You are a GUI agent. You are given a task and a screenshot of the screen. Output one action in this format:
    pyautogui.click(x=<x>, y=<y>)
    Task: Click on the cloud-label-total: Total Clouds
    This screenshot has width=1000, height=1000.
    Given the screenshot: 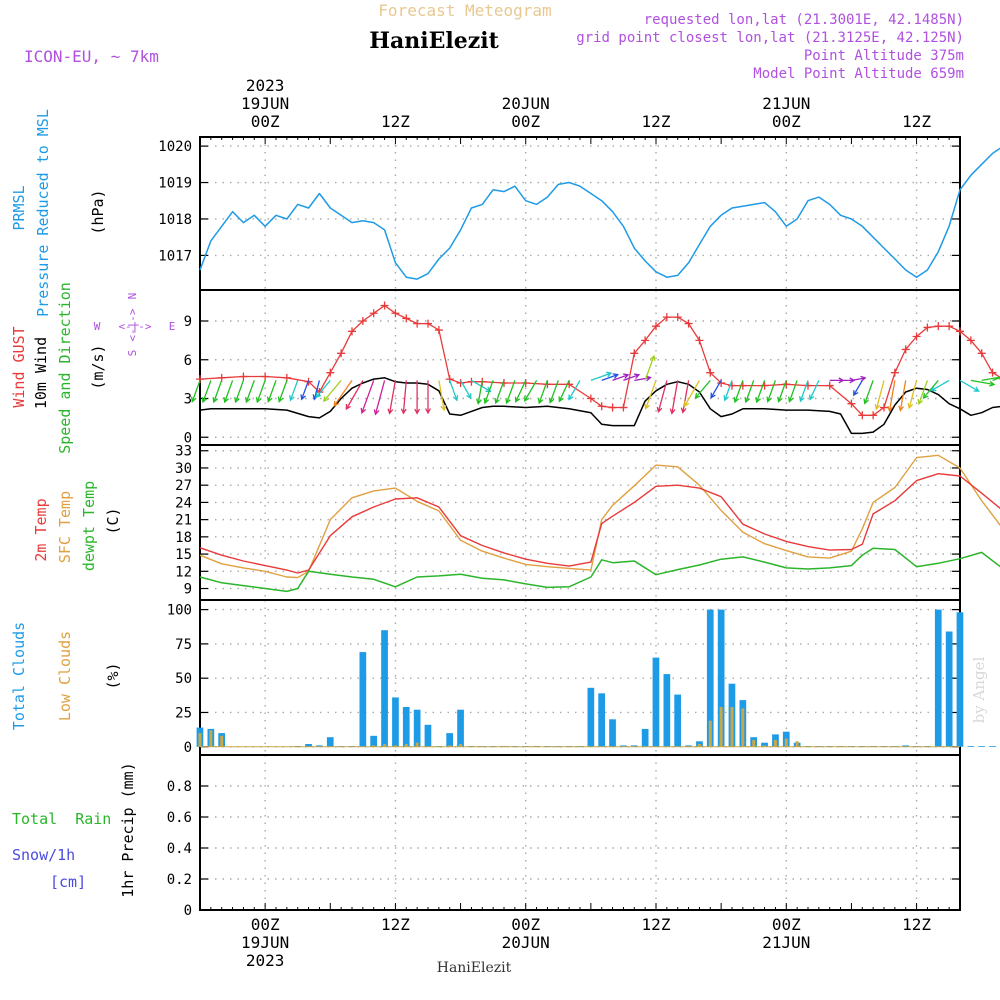 What is the action you would take?
    pyautogui.click(x=19, y=676)
    